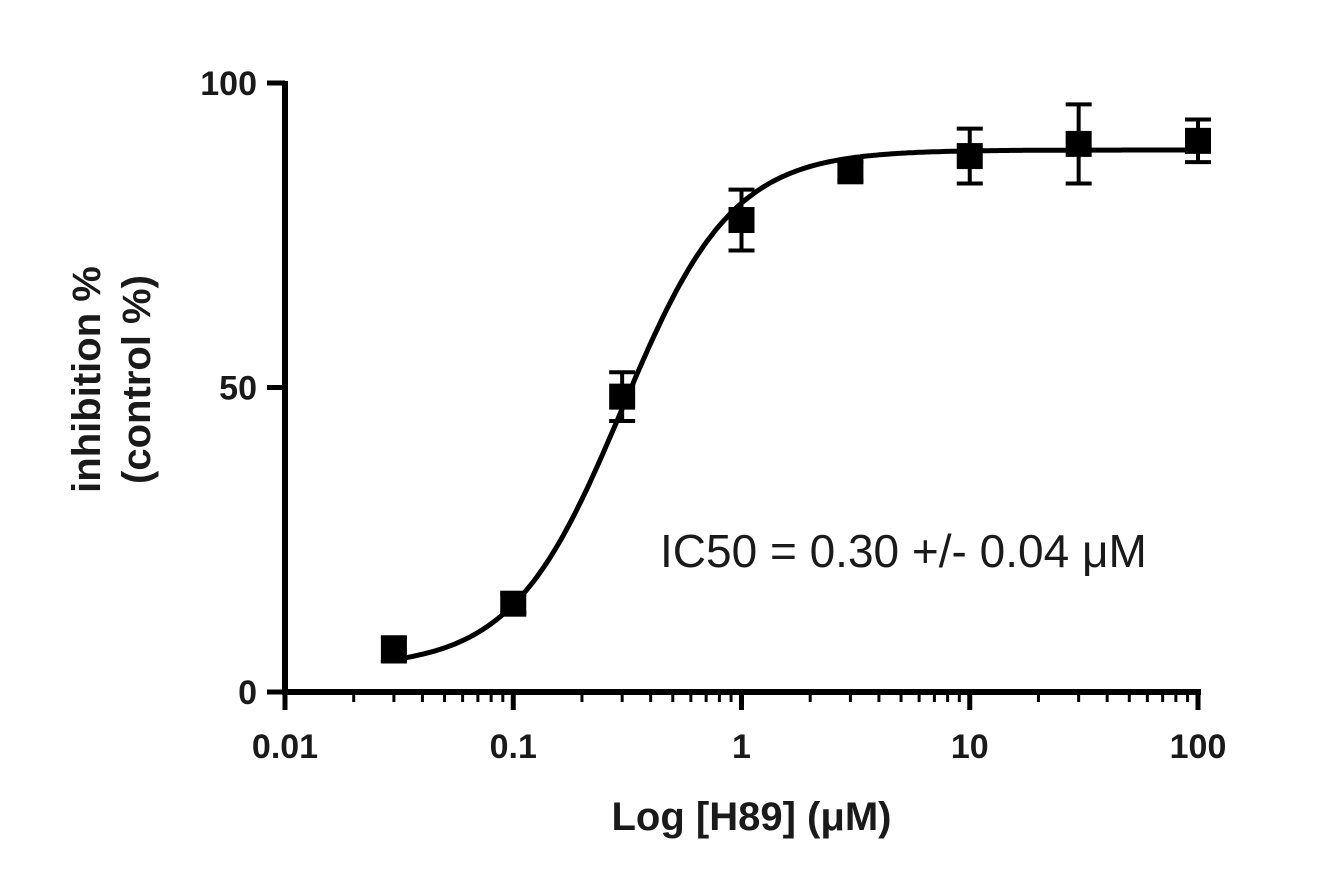 This screenshot has width=1340, height=889. Describe the element at coordinates (285, 747) in the screenshot. I see `x-tick-label: 0.01` at that location.